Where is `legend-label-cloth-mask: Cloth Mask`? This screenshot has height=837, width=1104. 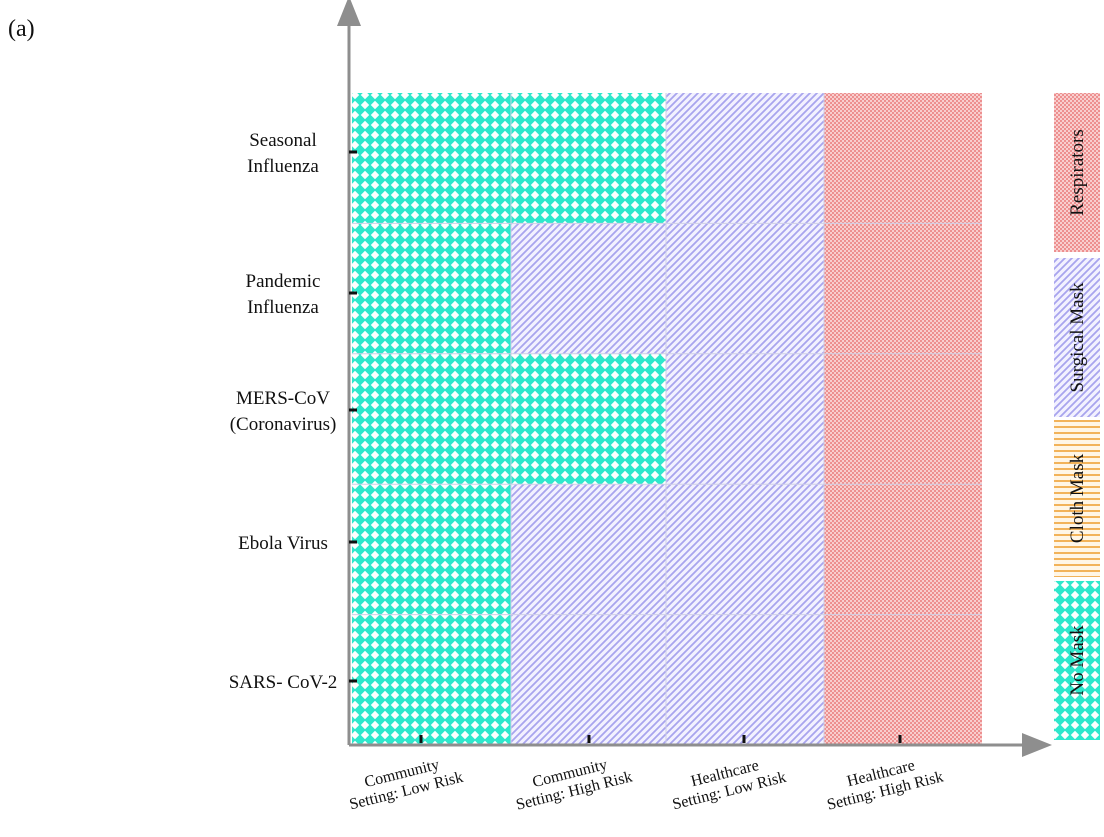 legend-label-cloth-mask: Cloth Mask is located at coordinates (1077, 498).